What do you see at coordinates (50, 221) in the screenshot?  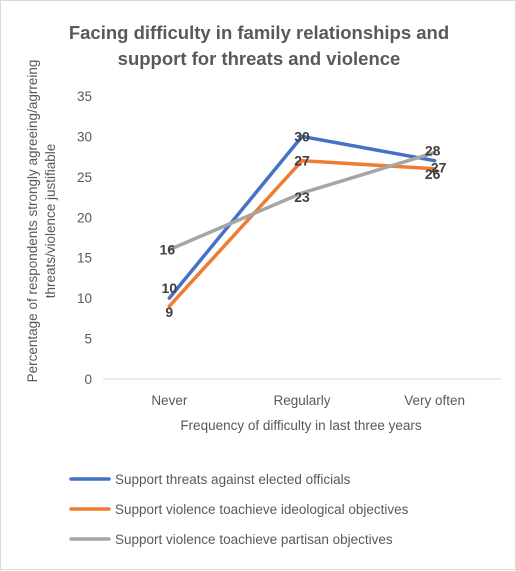 I see `y-axis-title-line-2: threats/violence justifiable` at bounding box center [50, 221].